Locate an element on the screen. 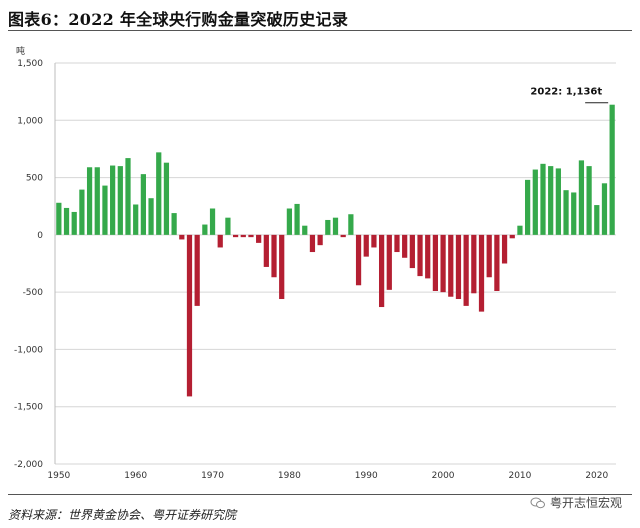 This screenshot has width=640, height=528. bar-1999 is located at coordinates (435, 262).